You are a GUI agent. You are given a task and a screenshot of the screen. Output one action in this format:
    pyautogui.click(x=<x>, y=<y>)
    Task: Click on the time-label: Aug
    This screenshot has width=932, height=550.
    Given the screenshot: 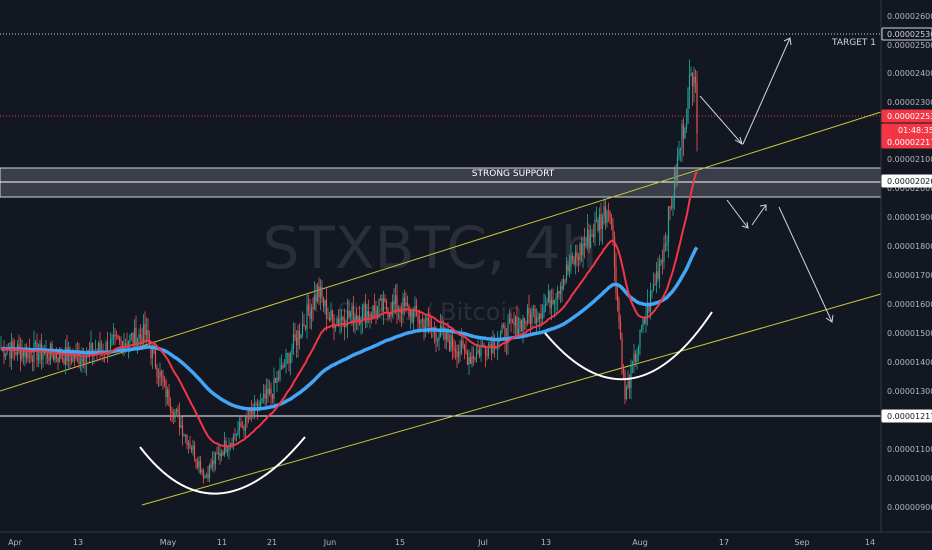 What is the action you would take?
    pyautogui.click(x=640, y=542)
    